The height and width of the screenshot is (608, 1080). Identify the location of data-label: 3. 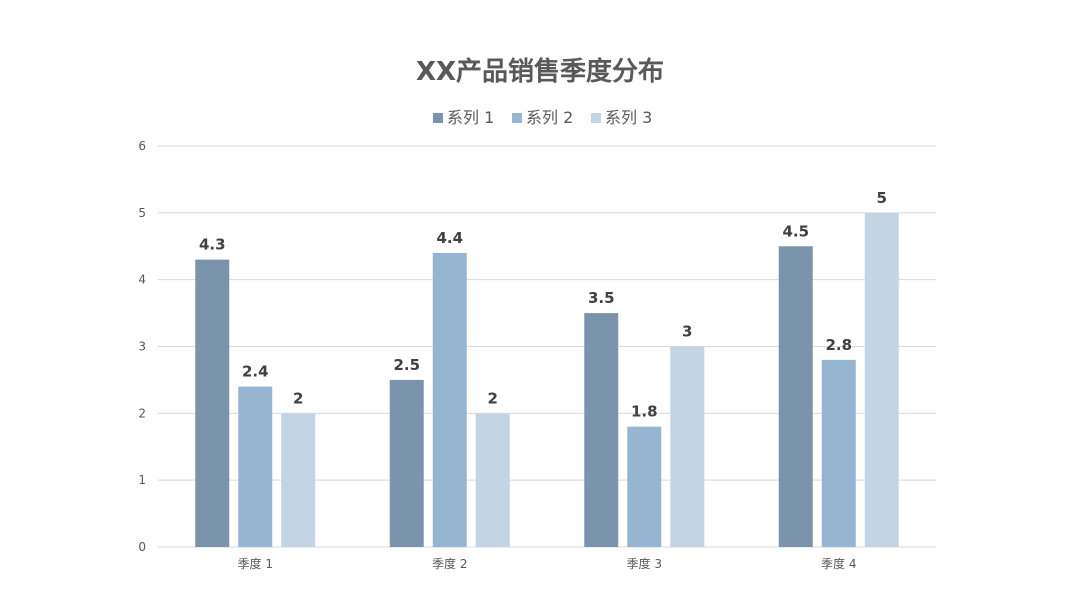
(687, 332).